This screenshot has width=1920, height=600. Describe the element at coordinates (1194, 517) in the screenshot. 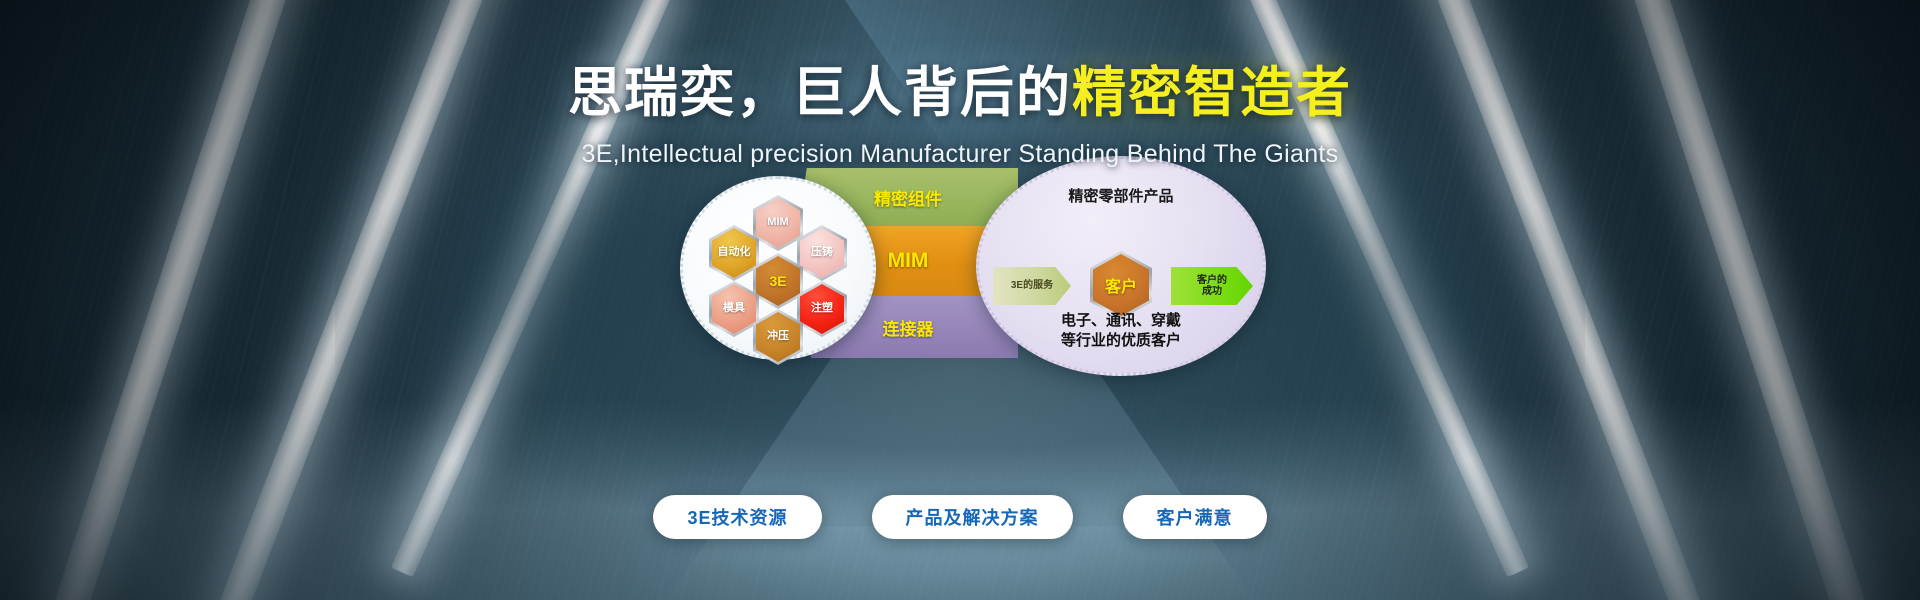

I see `button-customer-satisfaction: 客户满意` at that location.